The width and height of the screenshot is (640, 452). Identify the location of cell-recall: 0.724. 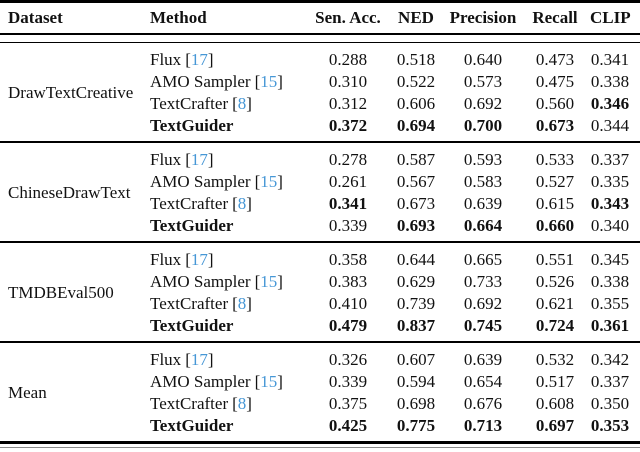
(555, 325).